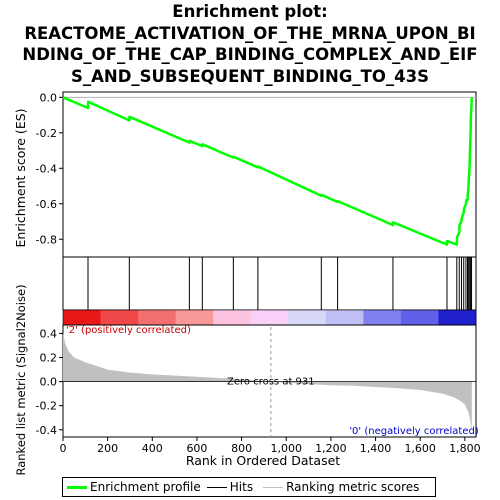 The width and height of the screenshot is (500, 500). Describe the element at coordinates (46, 430) in the screenshot. I see `metric-y-tick-label: -0.4` at that location.